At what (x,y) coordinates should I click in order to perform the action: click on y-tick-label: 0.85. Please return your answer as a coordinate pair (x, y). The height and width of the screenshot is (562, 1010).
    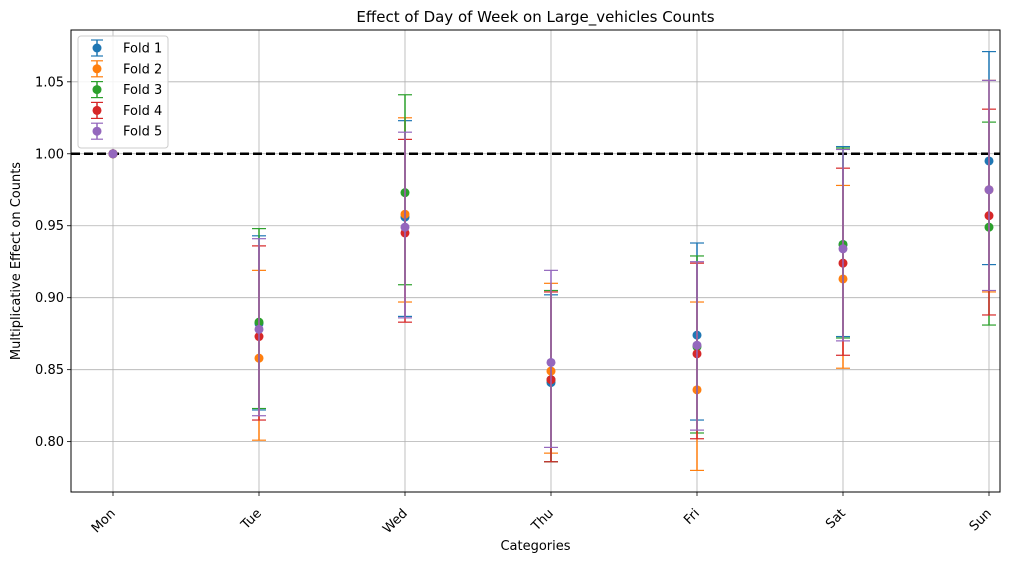
    Looking at the image, I should click on (49, 370).